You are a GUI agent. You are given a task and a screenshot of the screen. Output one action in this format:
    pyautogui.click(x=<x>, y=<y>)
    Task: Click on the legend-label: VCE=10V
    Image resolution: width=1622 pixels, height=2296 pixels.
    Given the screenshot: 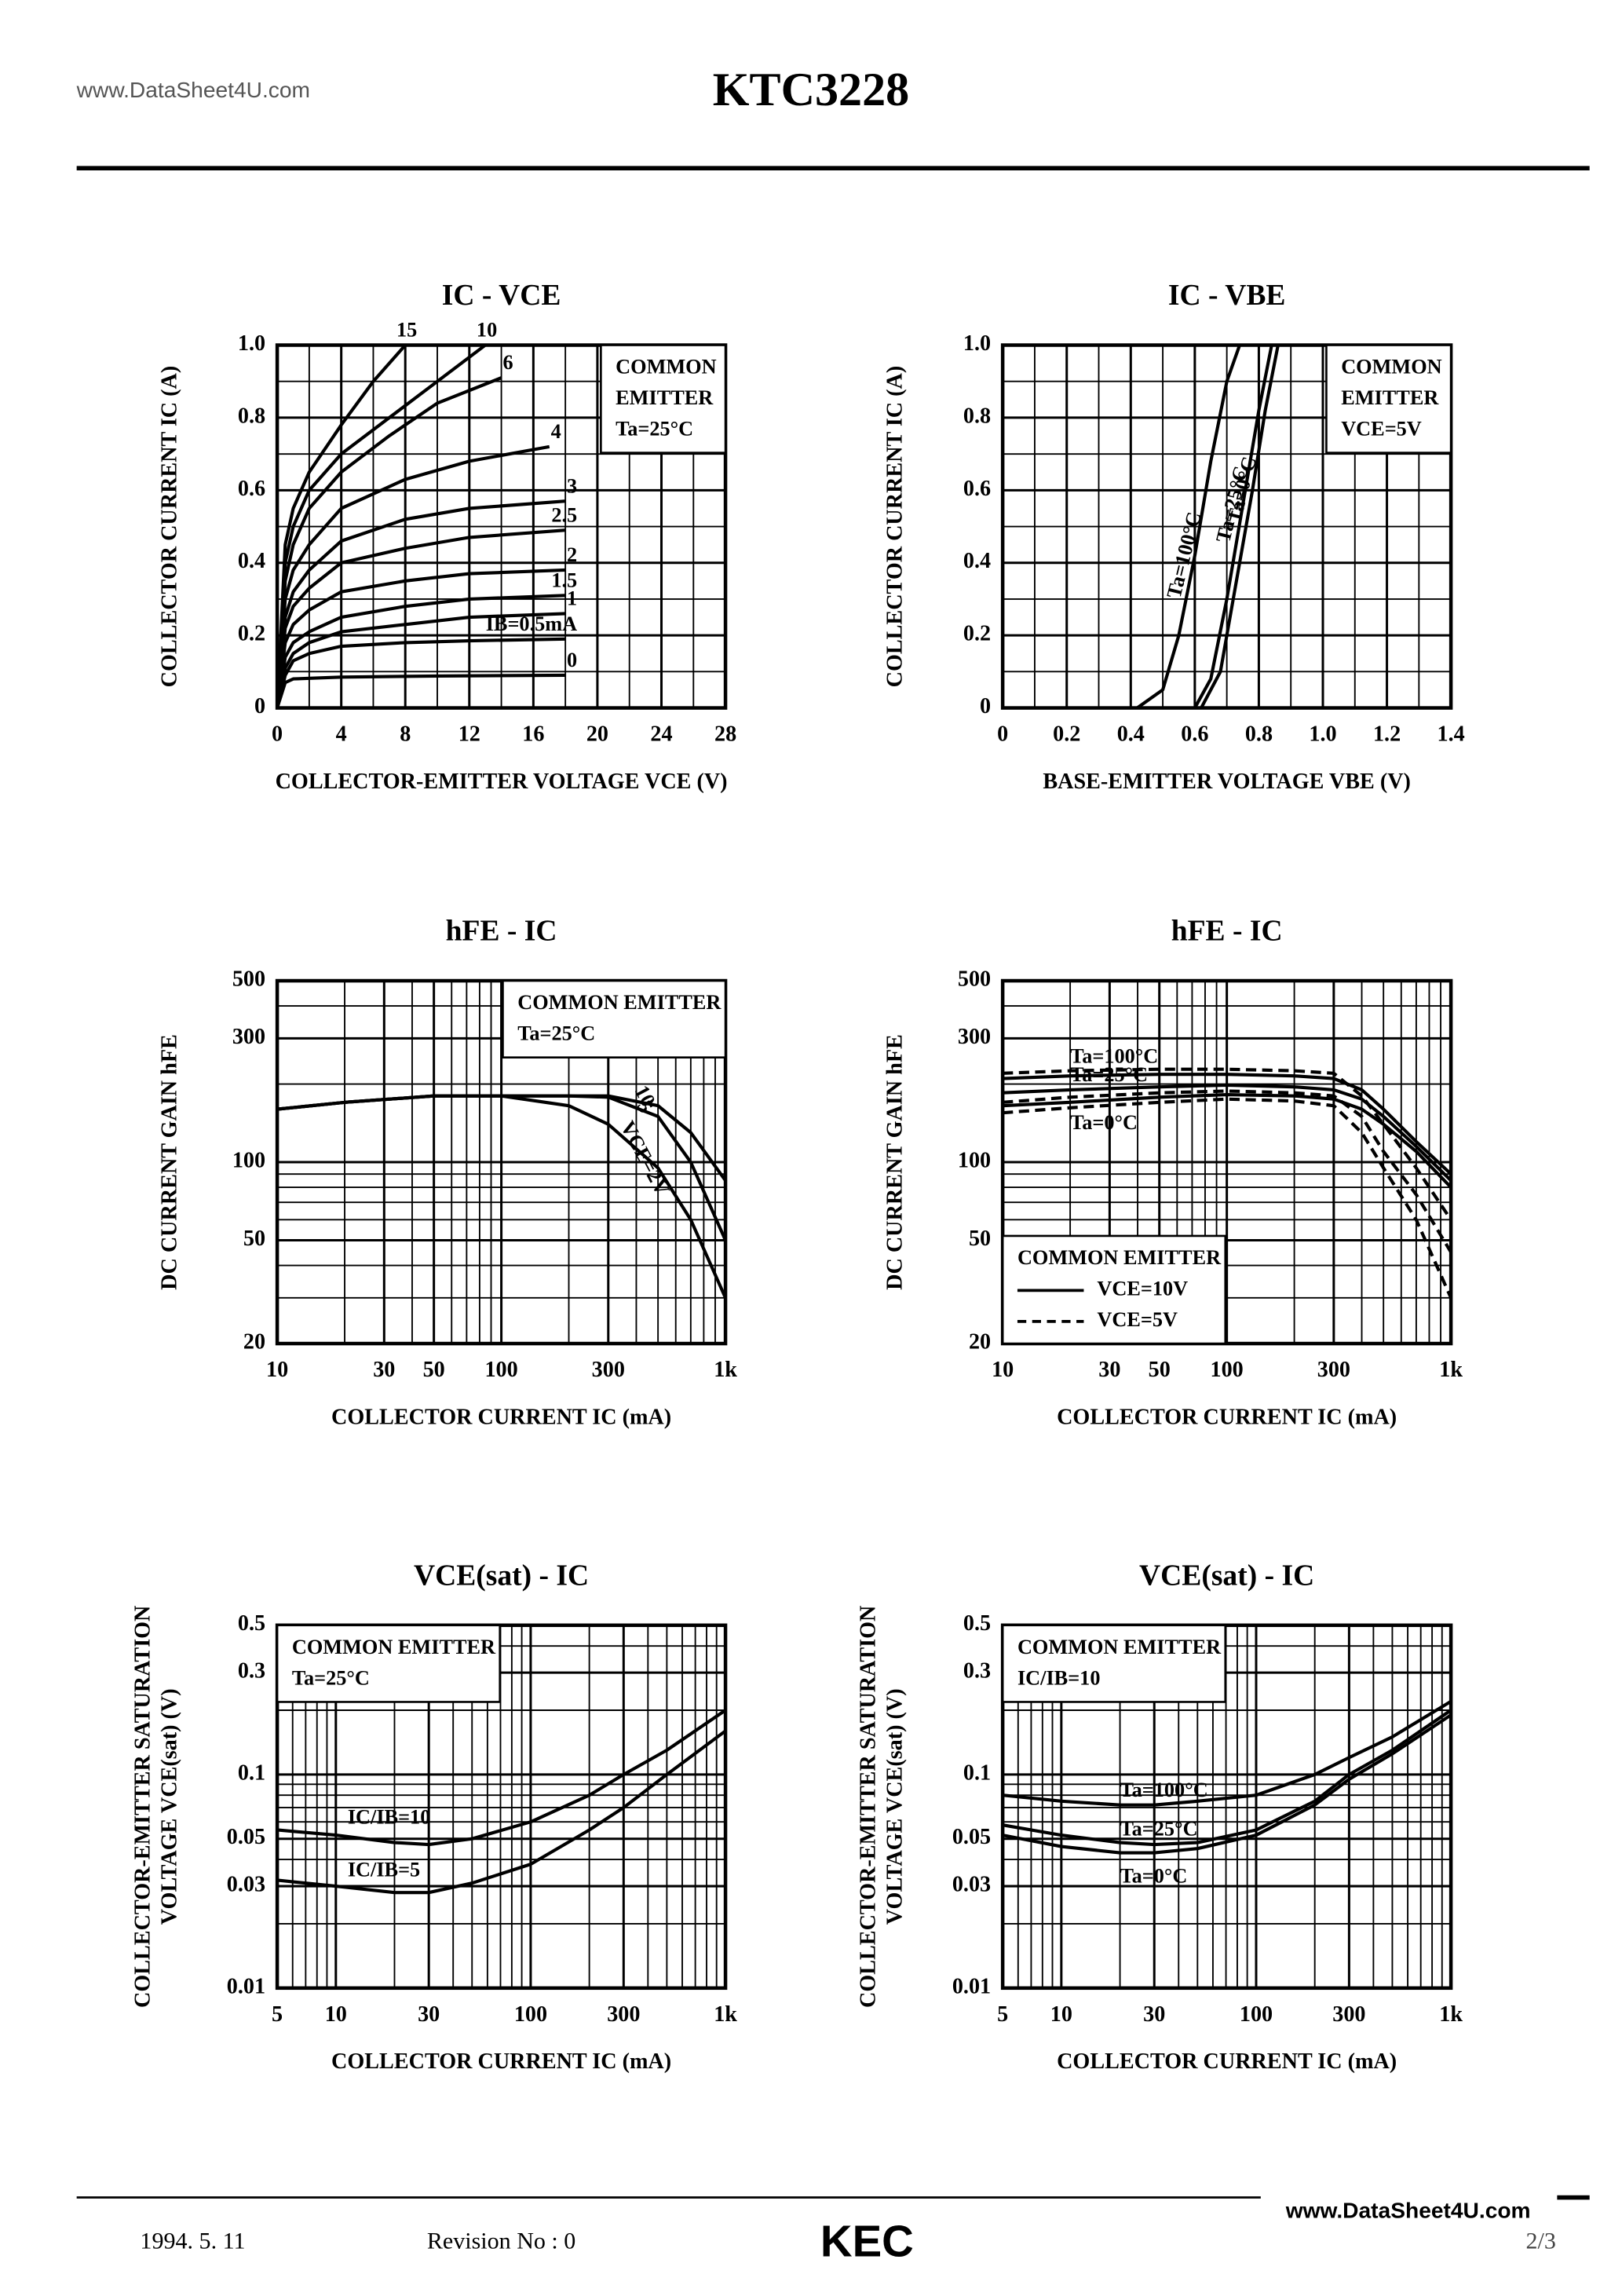 What is the action you would take?
    pyautogui.click(x=1142, y=1289)
    